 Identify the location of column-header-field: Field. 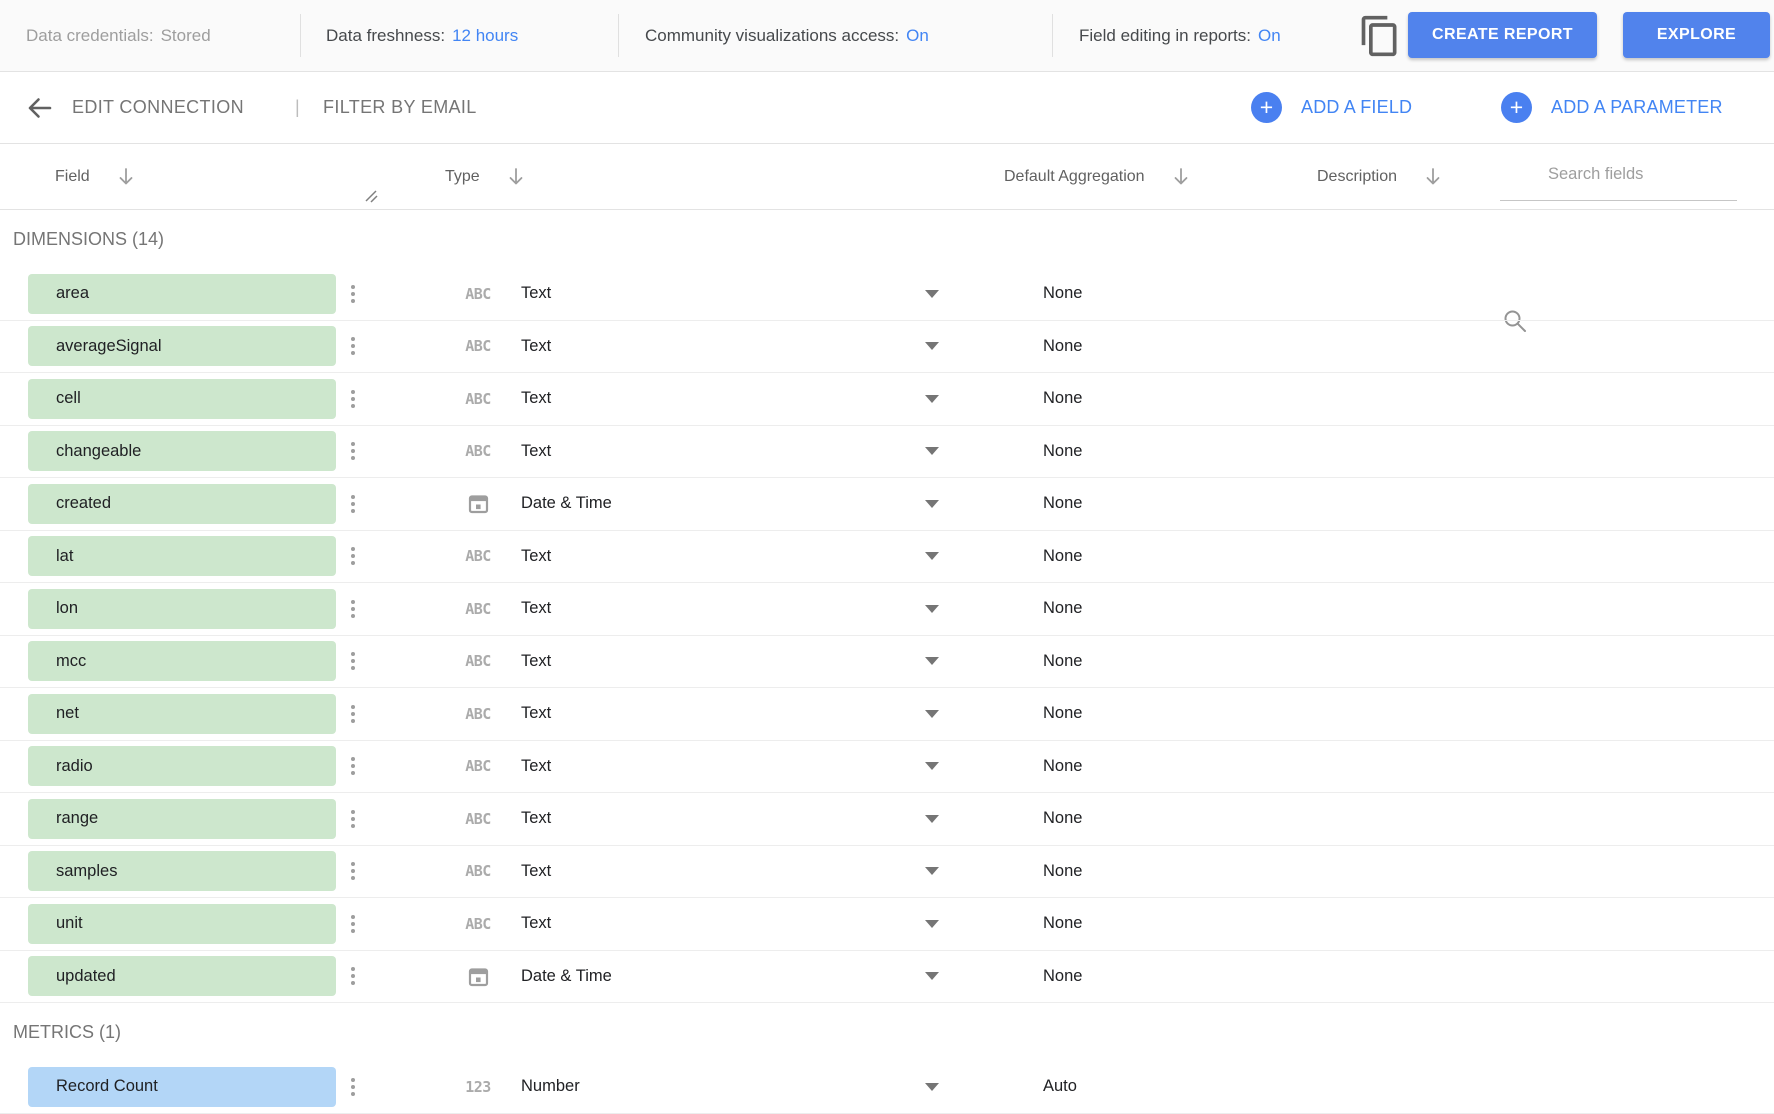
(95, 176).